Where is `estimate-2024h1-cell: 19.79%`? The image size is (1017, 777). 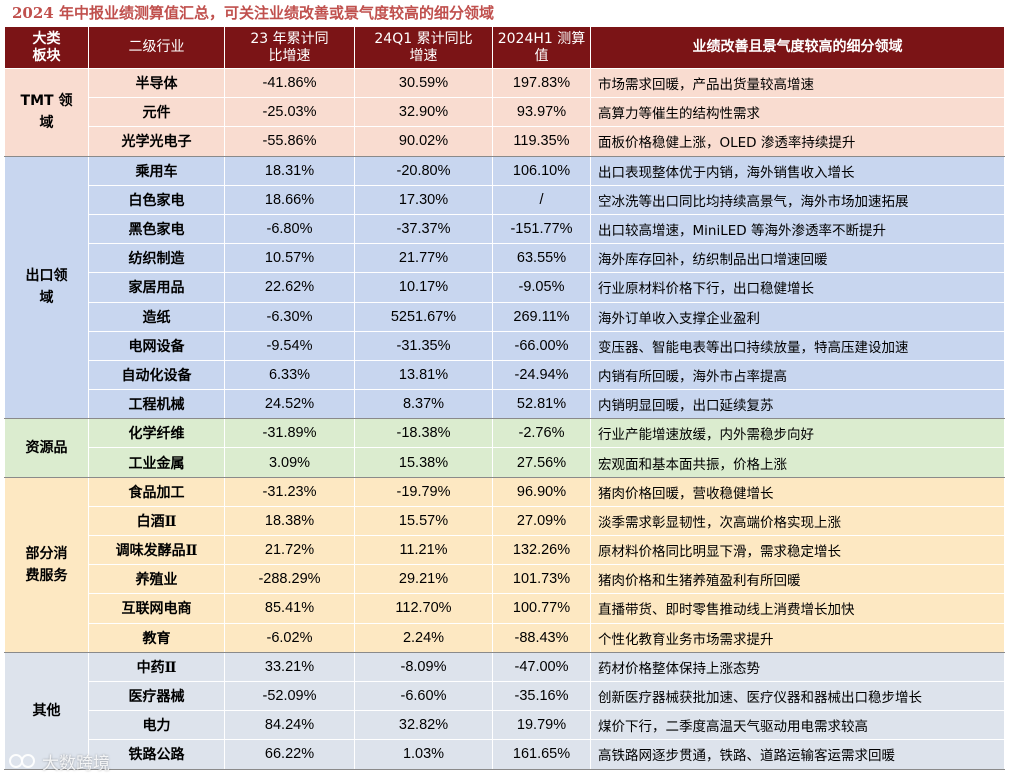 estimate-2024h1-cell: 19.79% is located at coordinates (541, 725).